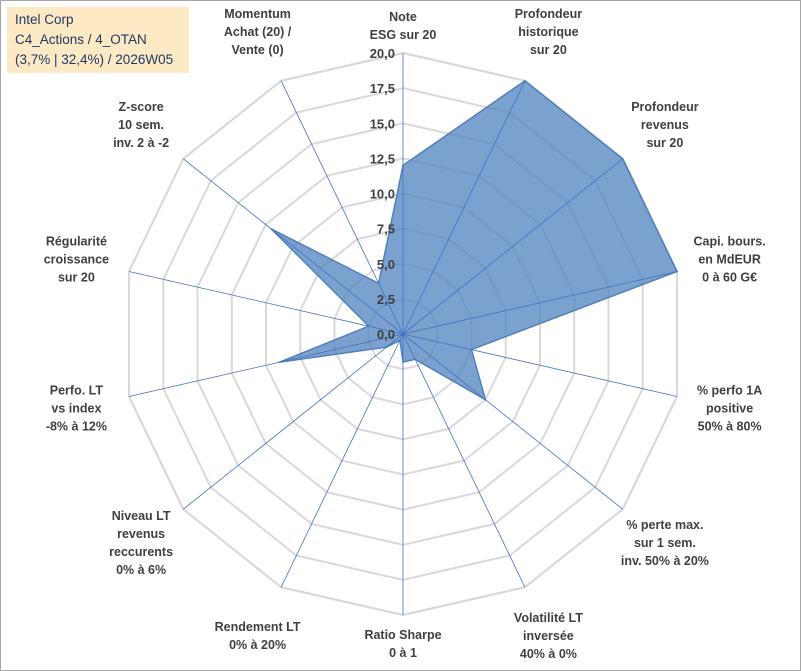 The height and width of the screenshot is (671, 801). I want to click on axis-label-9: Niveau LT revenus reccurents 0% à 6%, so click(141, 543).